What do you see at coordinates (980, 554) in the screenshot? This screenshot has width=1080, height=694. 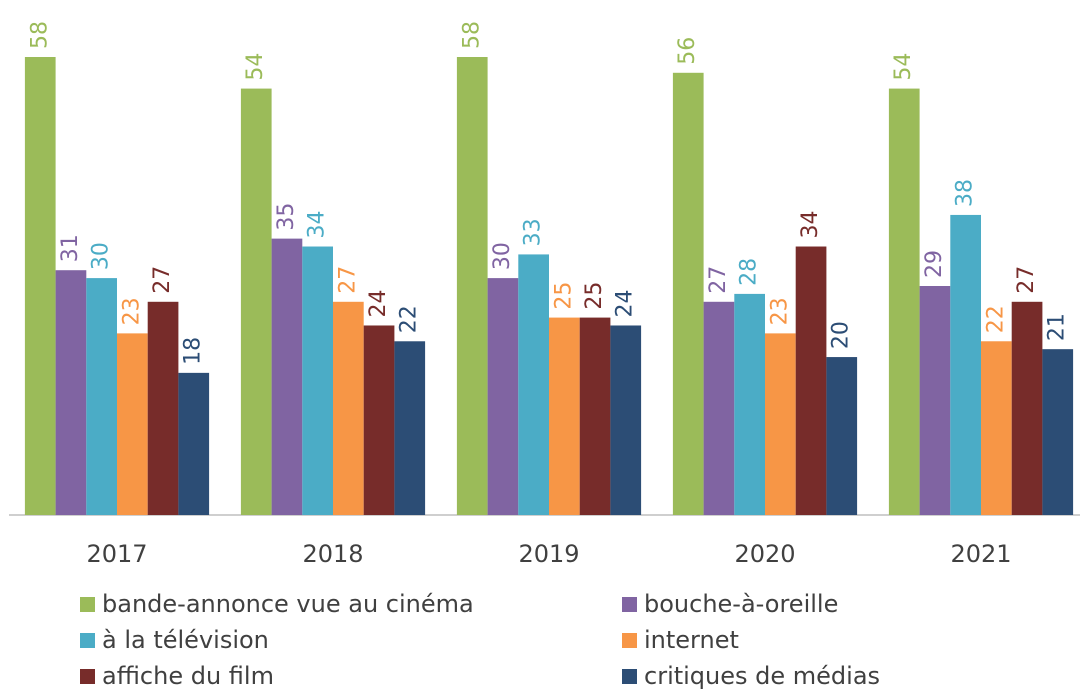 I see `x-tick-label: 2021` at bounding box center [980, 554].